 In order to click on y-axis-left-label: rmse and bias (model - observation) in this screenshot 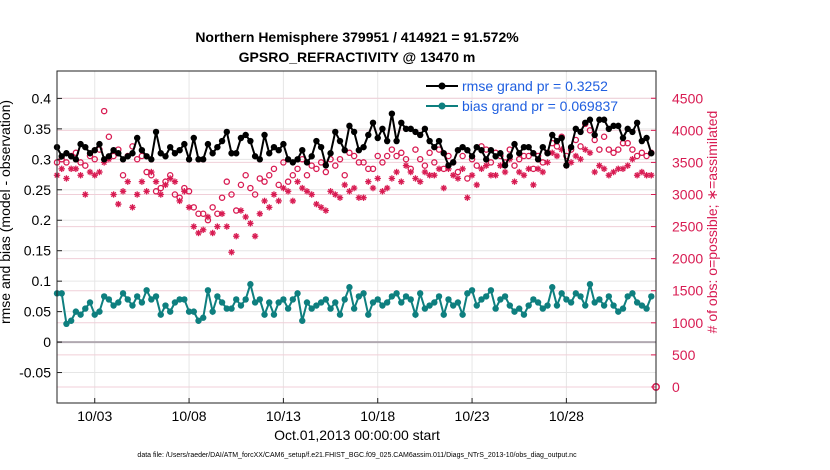, I will do `click(6, 212)`.